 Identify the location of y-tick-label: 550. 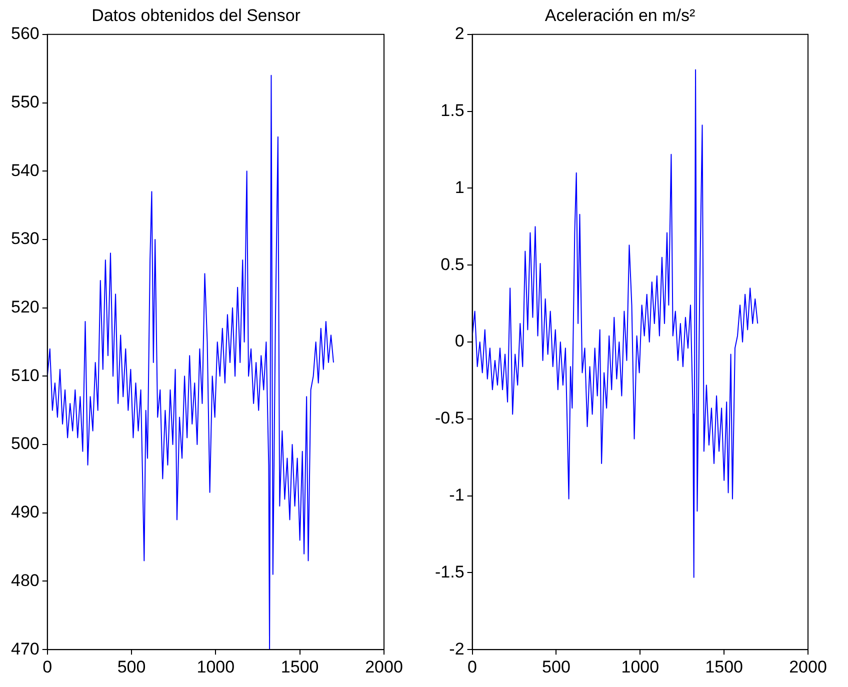
(25, 102).